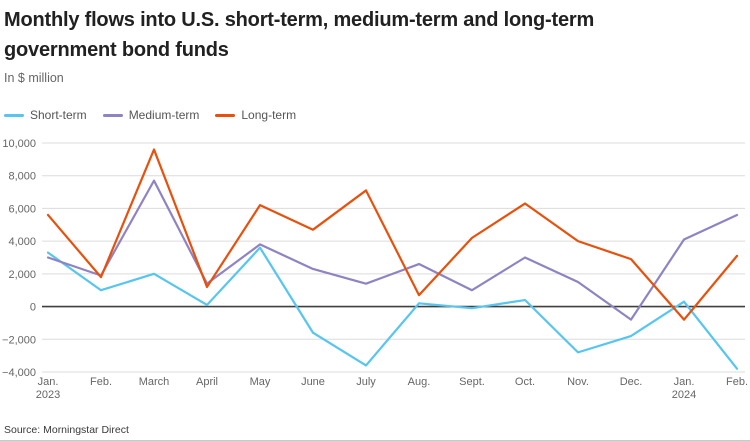 The image size is (750, 441). I want to click on y-tick-label: 6,000, so click(22, 209).